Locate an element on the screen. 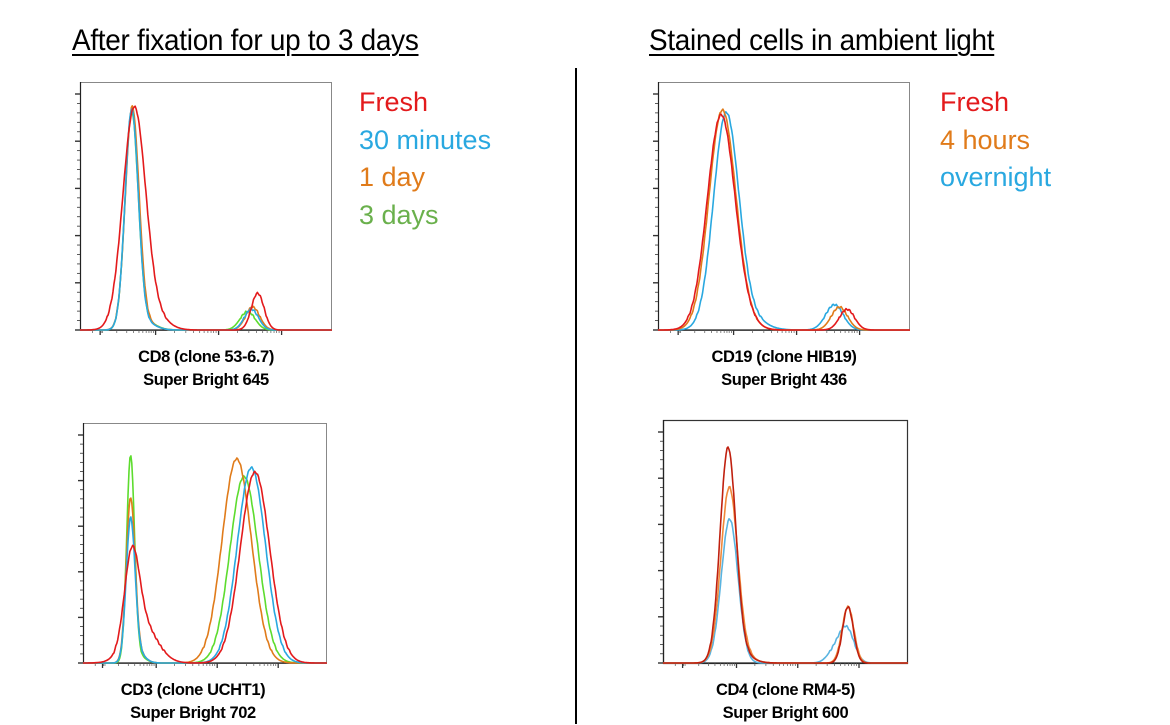  section-title-ambient-light: Stained cells in ambient light is located at coordinates (822, 40).